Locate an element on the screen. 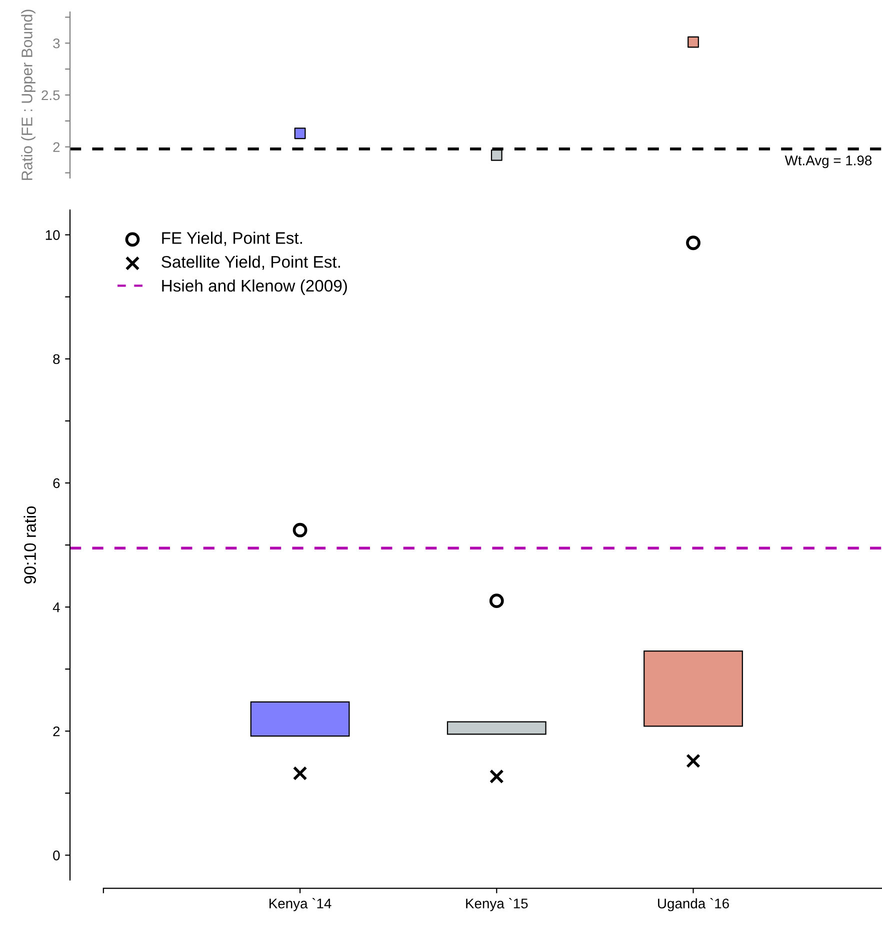  y-tick-label: 3 is located at coordinates (56, 43).